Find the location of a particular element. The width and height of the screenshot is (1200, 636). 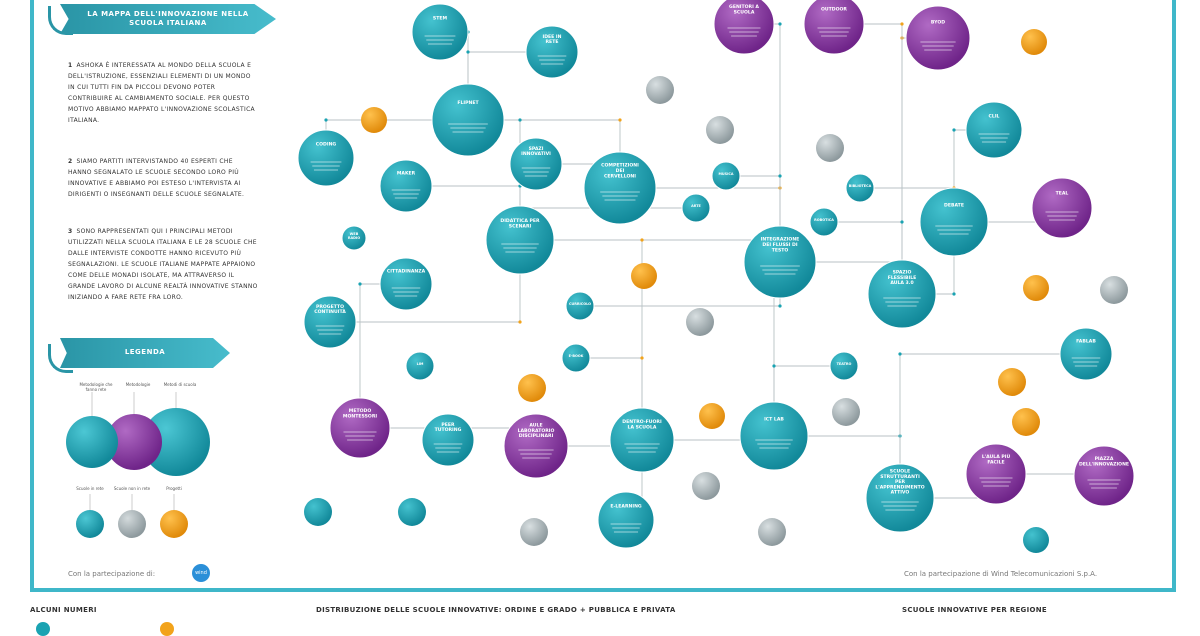

map-node: DENTRO-FUORI LA SCUOLA is located at coordinates (642, 440).